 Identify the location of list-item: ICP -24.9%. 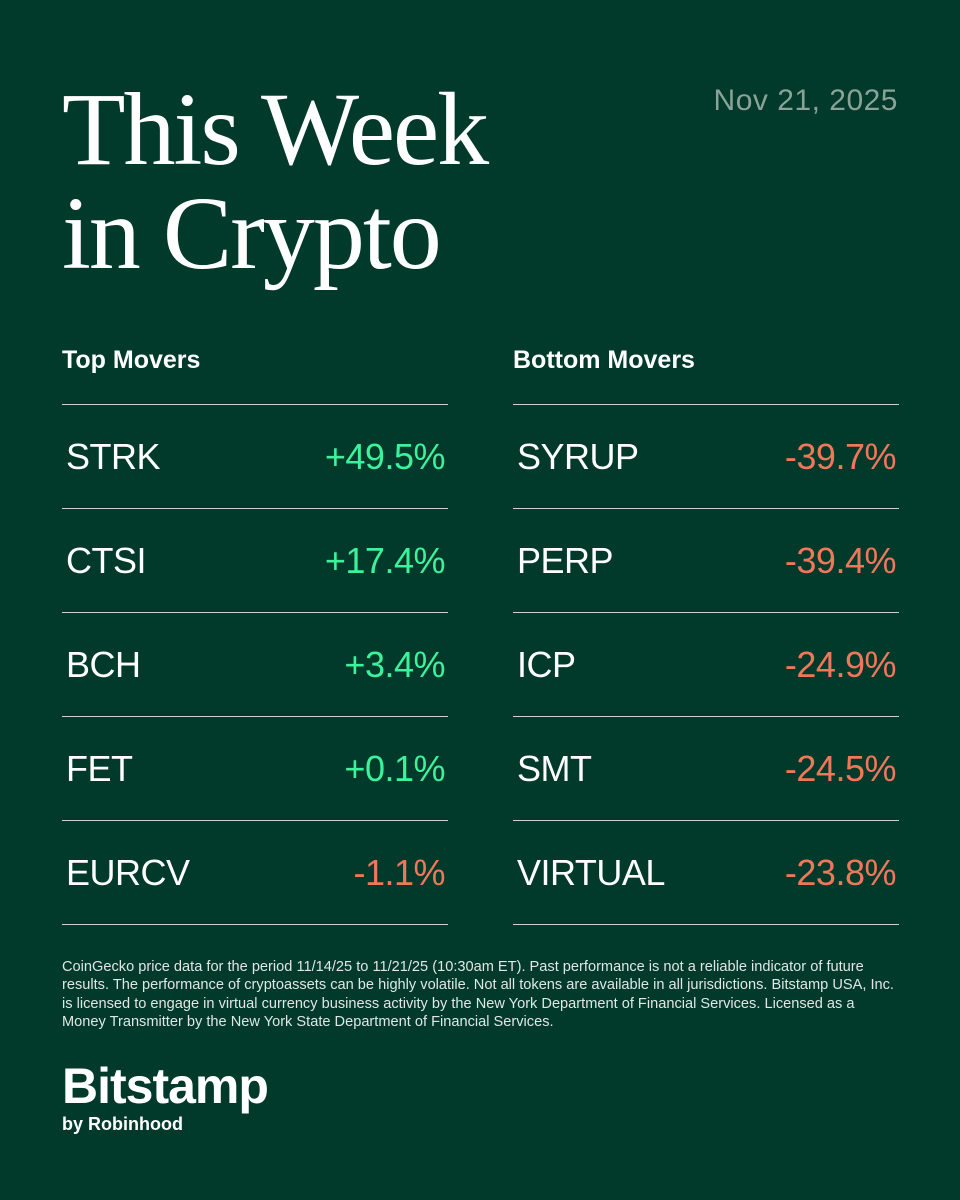
(706, 665).